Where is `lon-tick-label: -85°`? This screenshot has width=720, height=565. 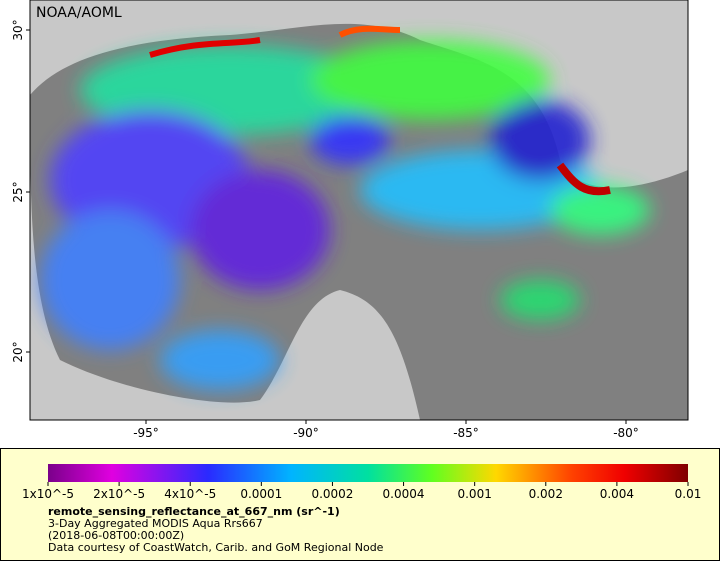 lon-tick-label: -85° is located at coordinates (466, 433).